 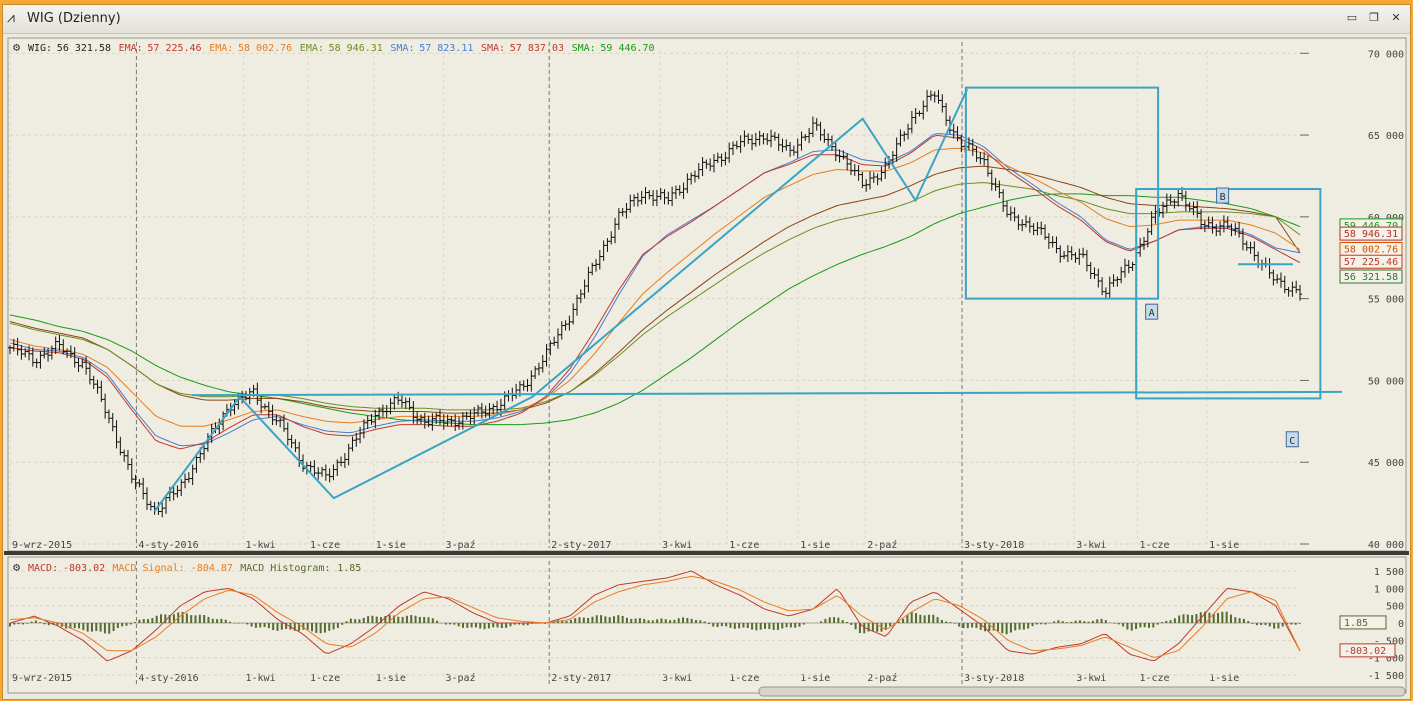 I want to click on value-tag-text: 58 946.31, so click(x=1371, y=234).